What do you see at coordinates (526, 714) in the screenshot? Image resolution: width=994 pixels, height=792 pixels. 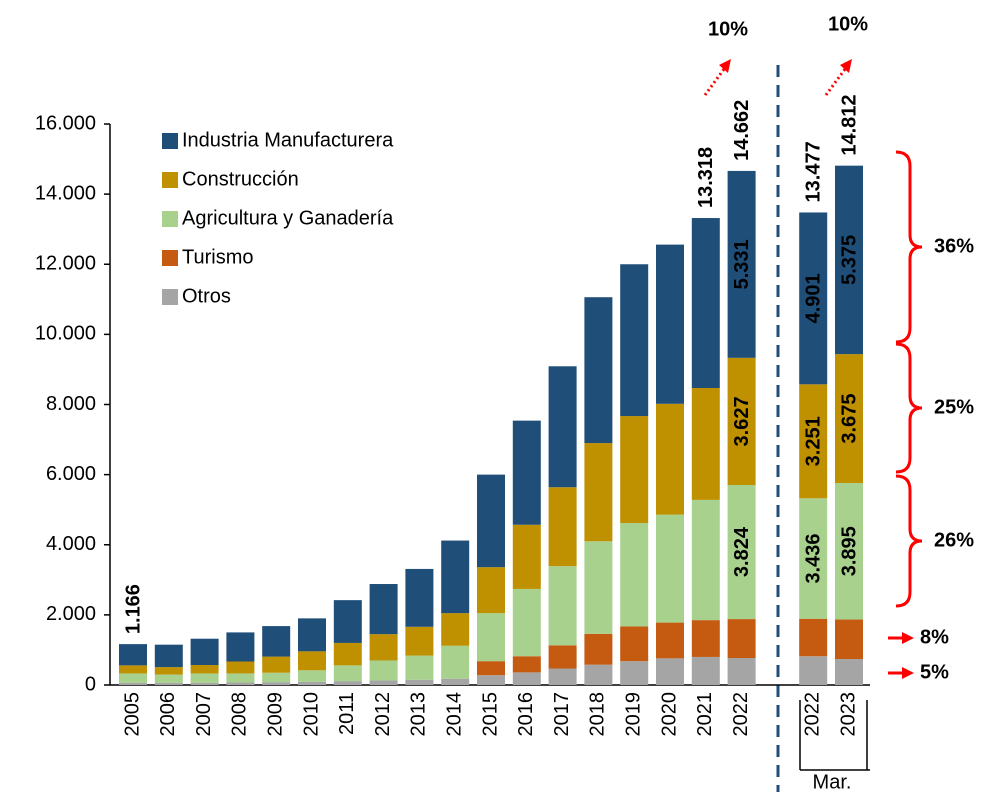 I see `x-tick-label: 2016` at bounding box center [526, 714].